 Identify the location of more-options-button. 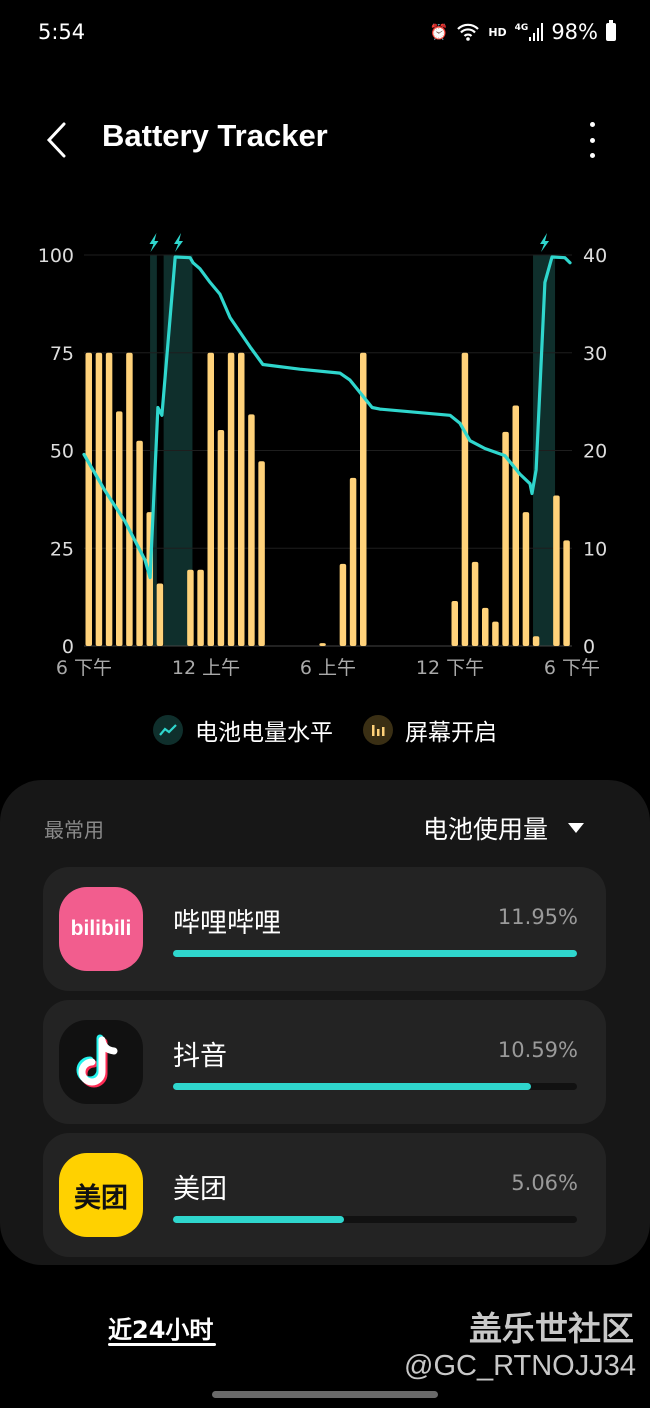
(592, 140).